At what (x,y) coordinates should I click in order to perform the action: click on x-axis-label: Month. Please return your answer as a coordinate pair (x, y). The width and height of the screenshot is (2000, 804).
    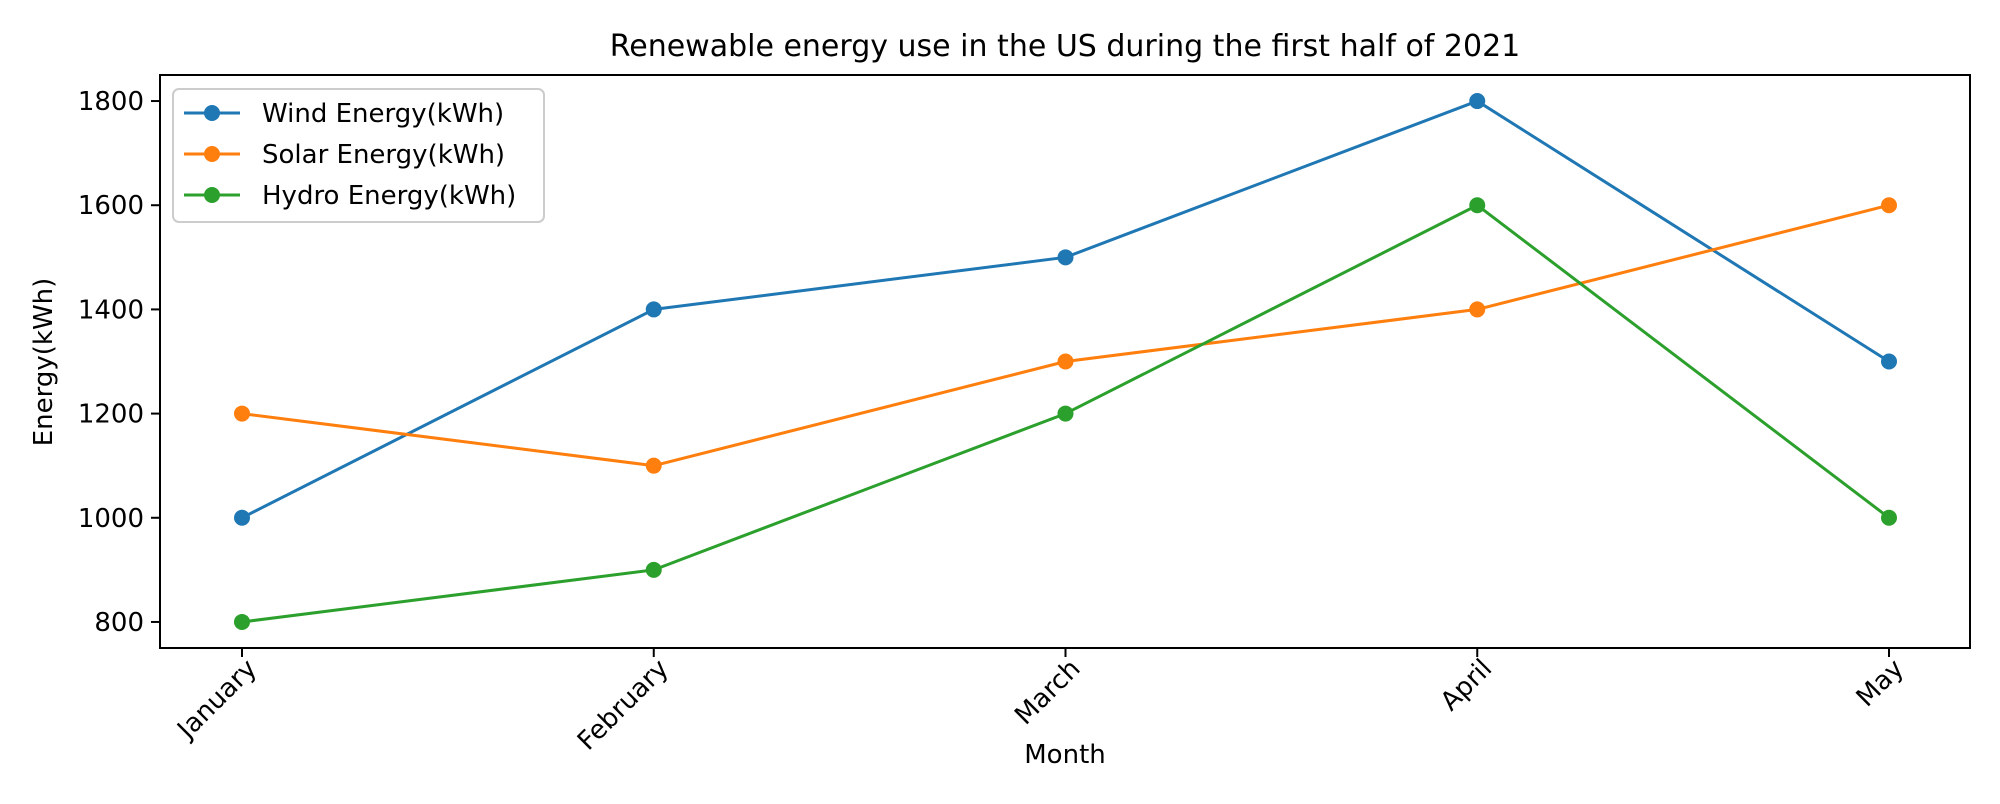
    Looking at the image, I should click on (1065, 755).